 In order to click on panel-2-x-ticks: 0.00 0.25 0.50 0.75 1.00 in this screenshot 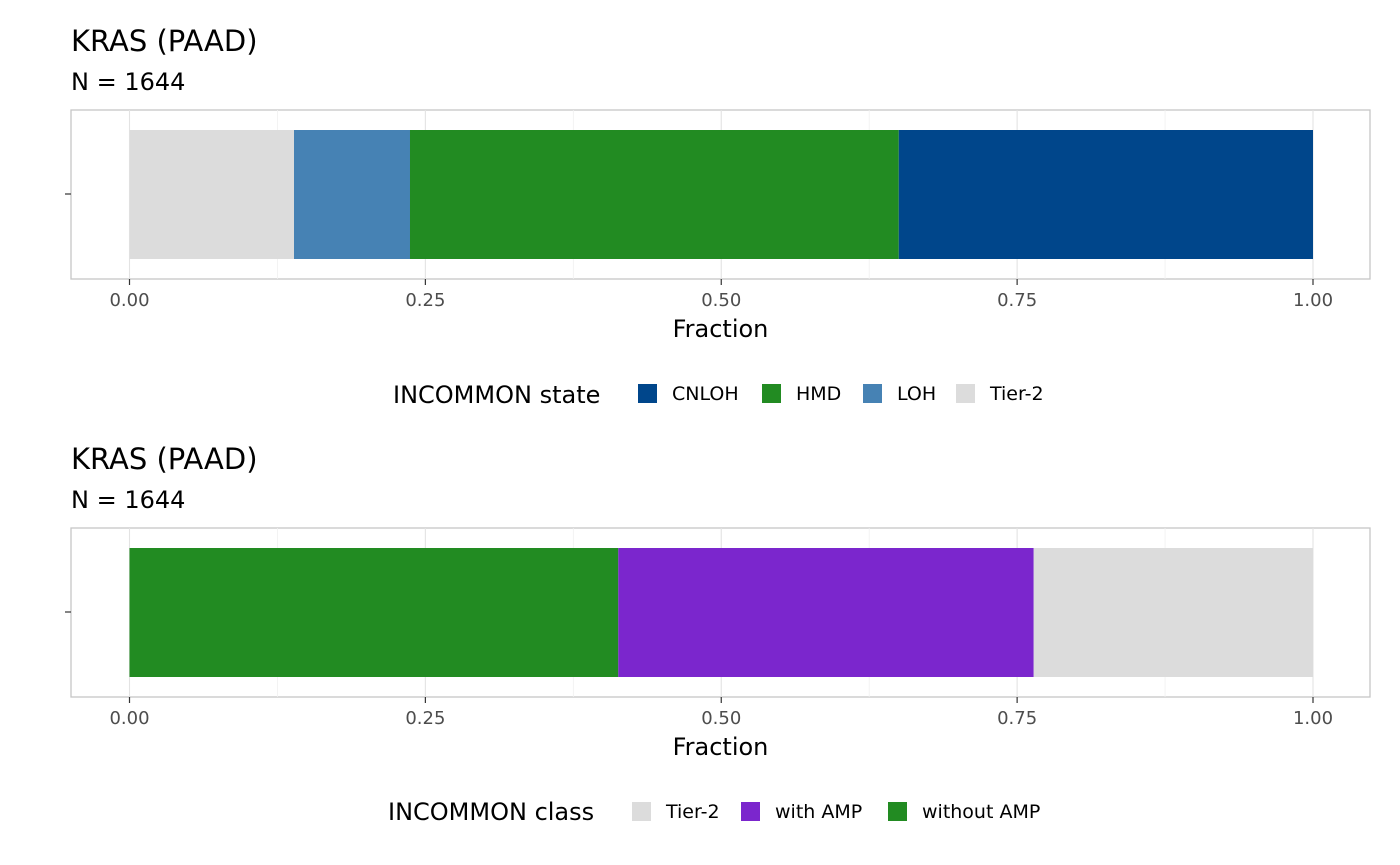, I will do `click(721, 713)`.